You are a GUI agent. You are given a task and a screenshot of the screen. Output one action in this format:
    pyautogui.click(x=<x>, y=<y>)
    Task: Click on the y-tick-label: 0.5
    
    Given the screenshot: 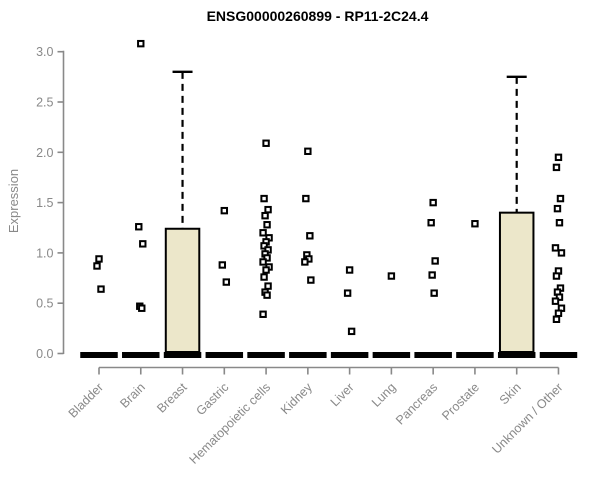 What is the action you would take?
    pyautogui.click(x=44, y=304)
    